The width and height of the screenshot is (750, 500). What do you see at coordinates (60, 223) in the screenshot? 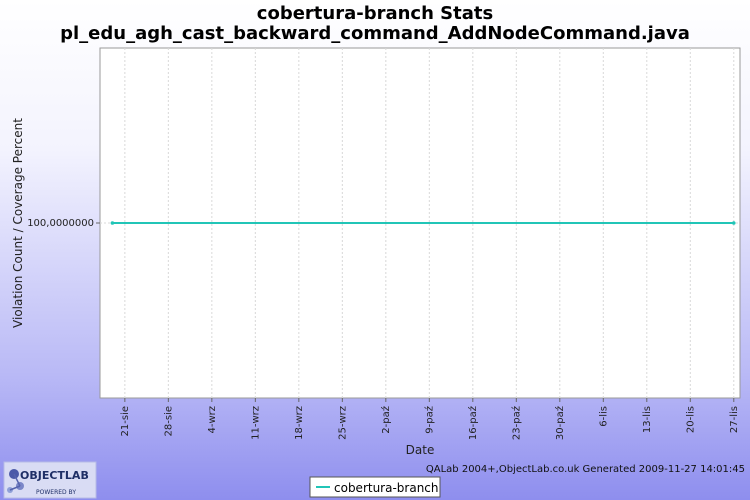
I see `y-tick-label: 100,0000000` at bounding box center [60, 223].